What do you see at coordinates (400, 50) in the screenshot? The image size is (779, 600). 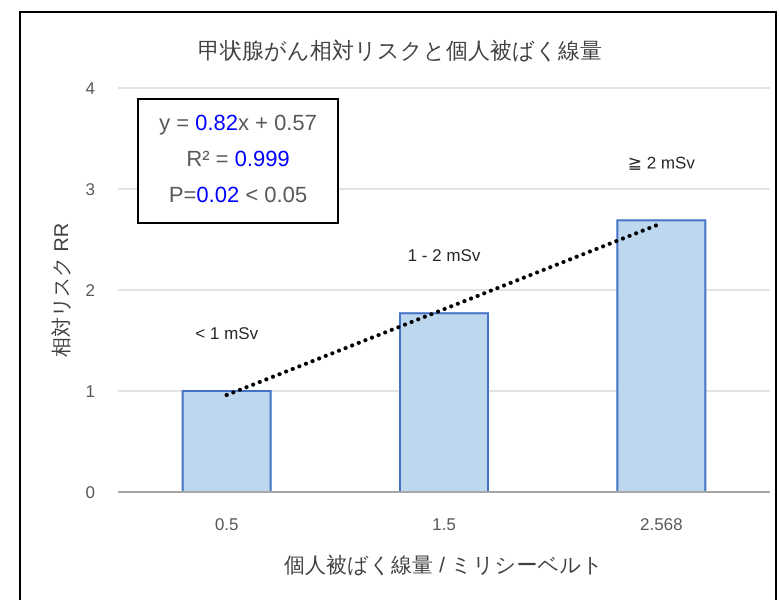 I see `chart-title: 甲状腺がん相対リスクと個人被ばく線量` at bounding box center [400, 50].